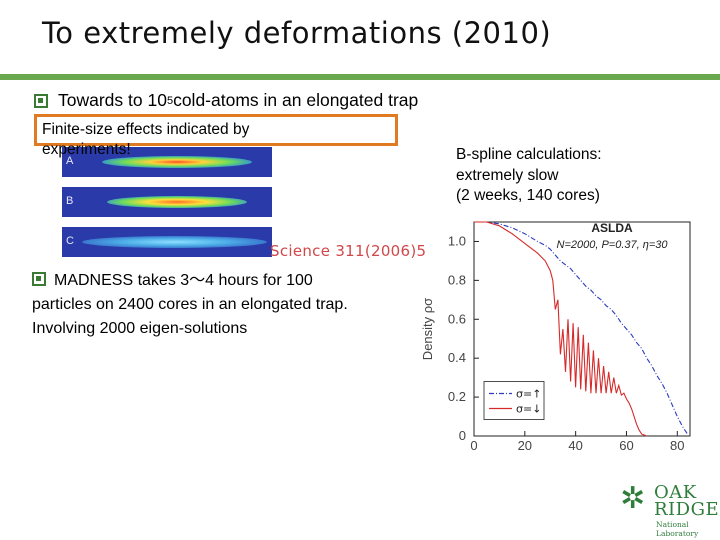  I want to click on atom-image-a: A, so click(167, 162).